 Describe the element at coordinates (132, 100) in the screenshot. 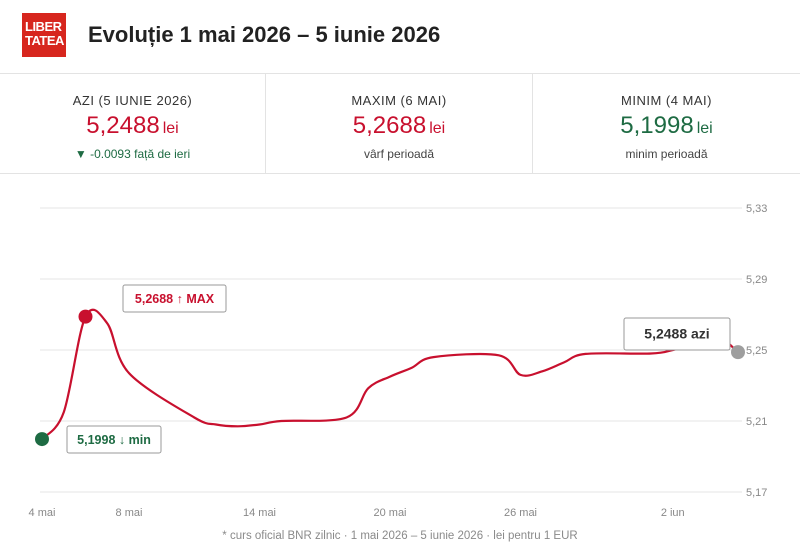

I see `stat-today-label: AZI (5 IUNIE 2026)` at that location.